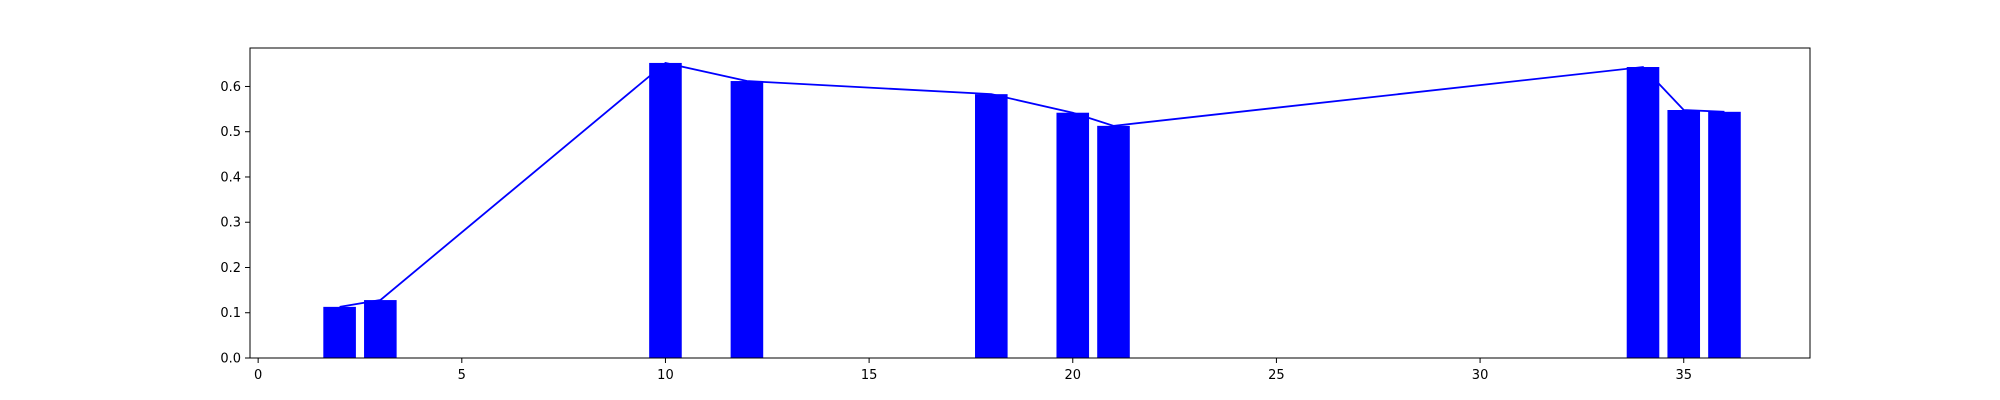  What do you see at coordinates (230, 359) in the screenshot?
I see `y-tick-label-0: 0.0` at bounding box center [230, 359].